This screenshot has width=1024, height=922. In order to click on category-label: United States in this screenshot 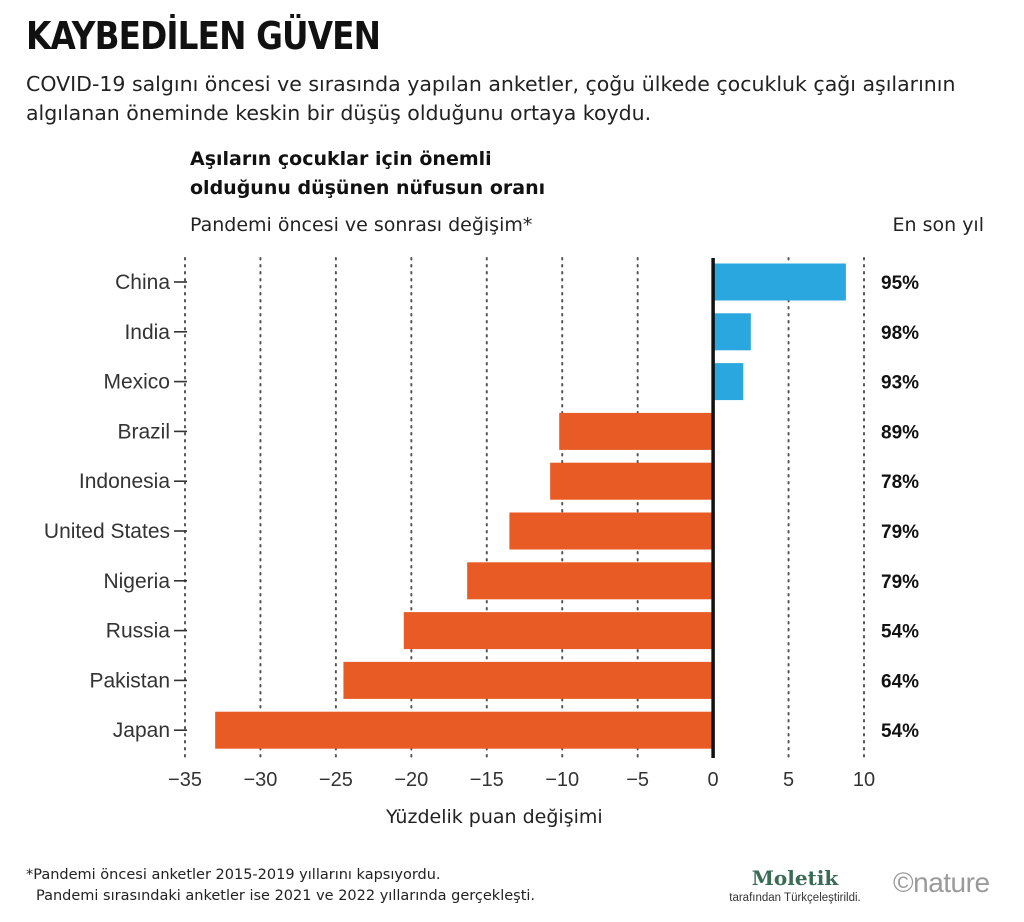, I will do `click(107, 531)`.